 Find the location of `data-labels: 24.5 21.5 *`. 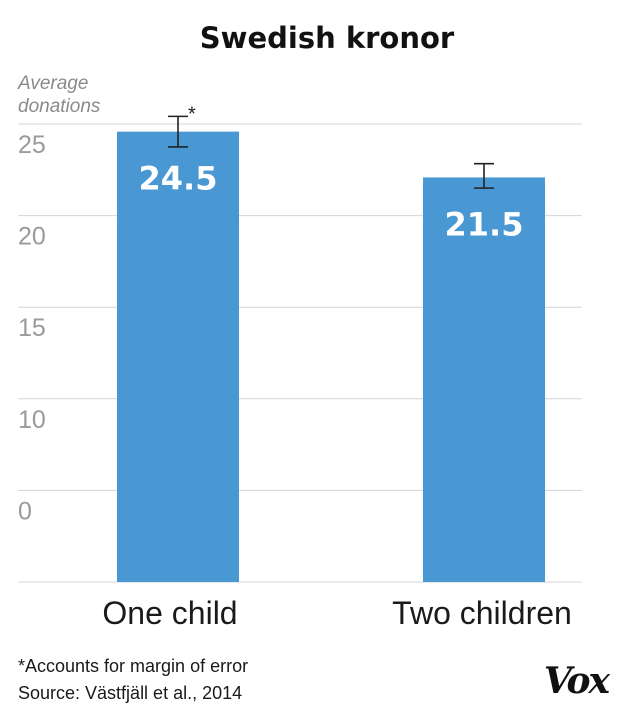

data-labels: 24.5 21.5 * is located at coordinates (331, 173).